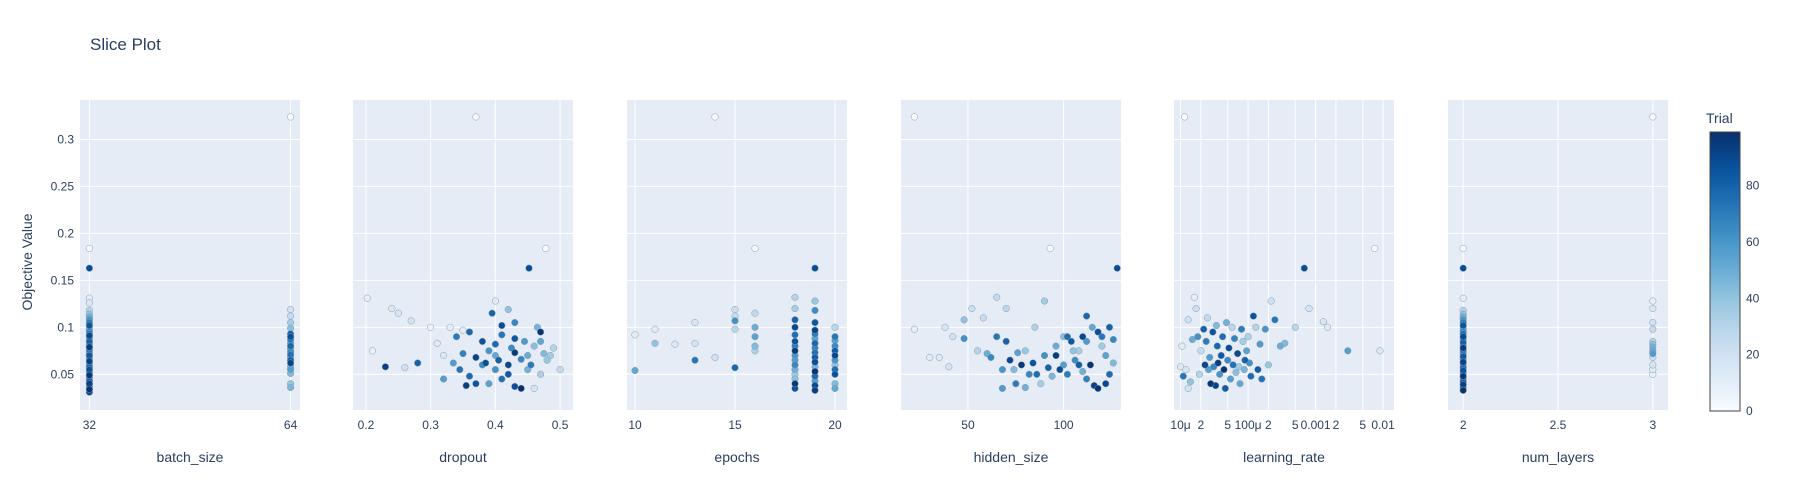 The height and width of the screenshot is (500, 1800). Describe the element at coordinates (463, 457) in the screenshot. I see `x-axis-label: dropout` at that location.